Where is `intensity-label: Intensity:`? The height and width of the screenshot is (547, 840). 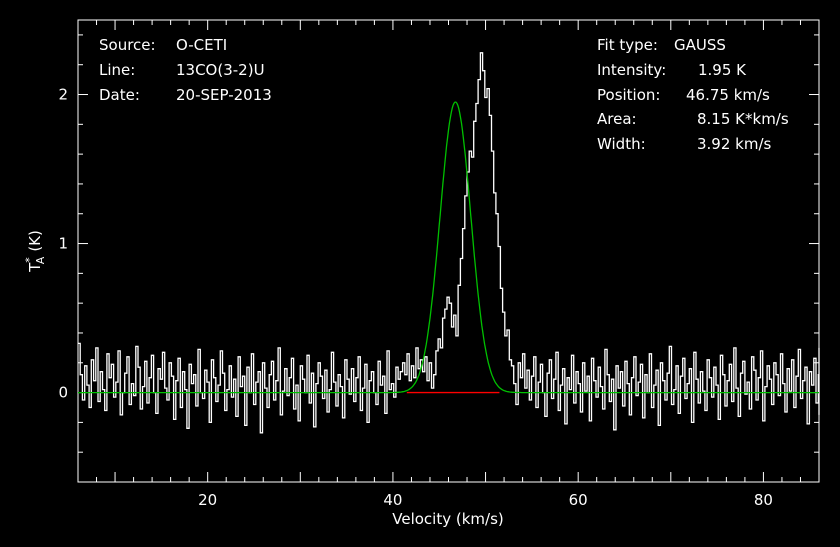
intensity-label: Intensity: is located at coordinates (631, 70).